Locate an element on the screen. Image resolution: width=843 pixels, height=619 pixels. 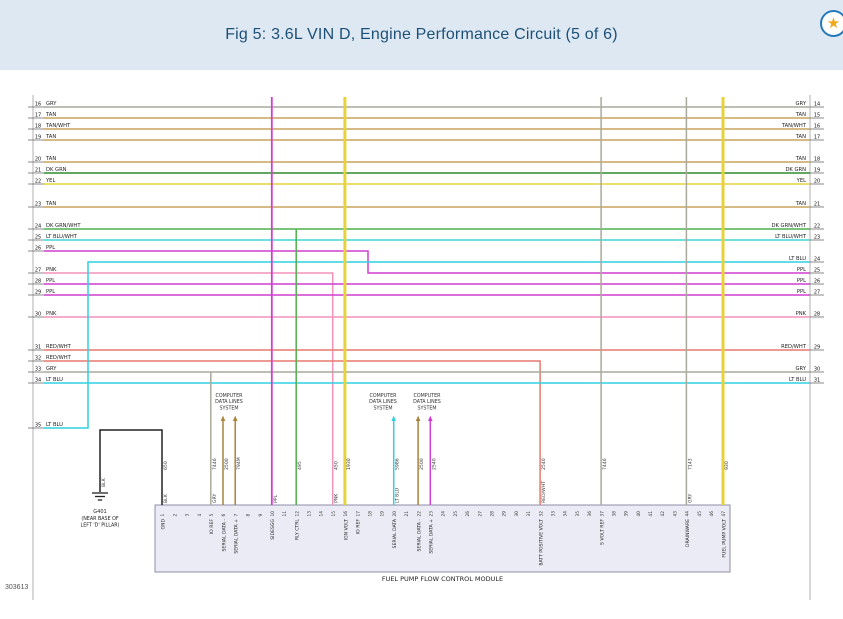
module-pin-number: 17 is located at coordinates (358, 514).